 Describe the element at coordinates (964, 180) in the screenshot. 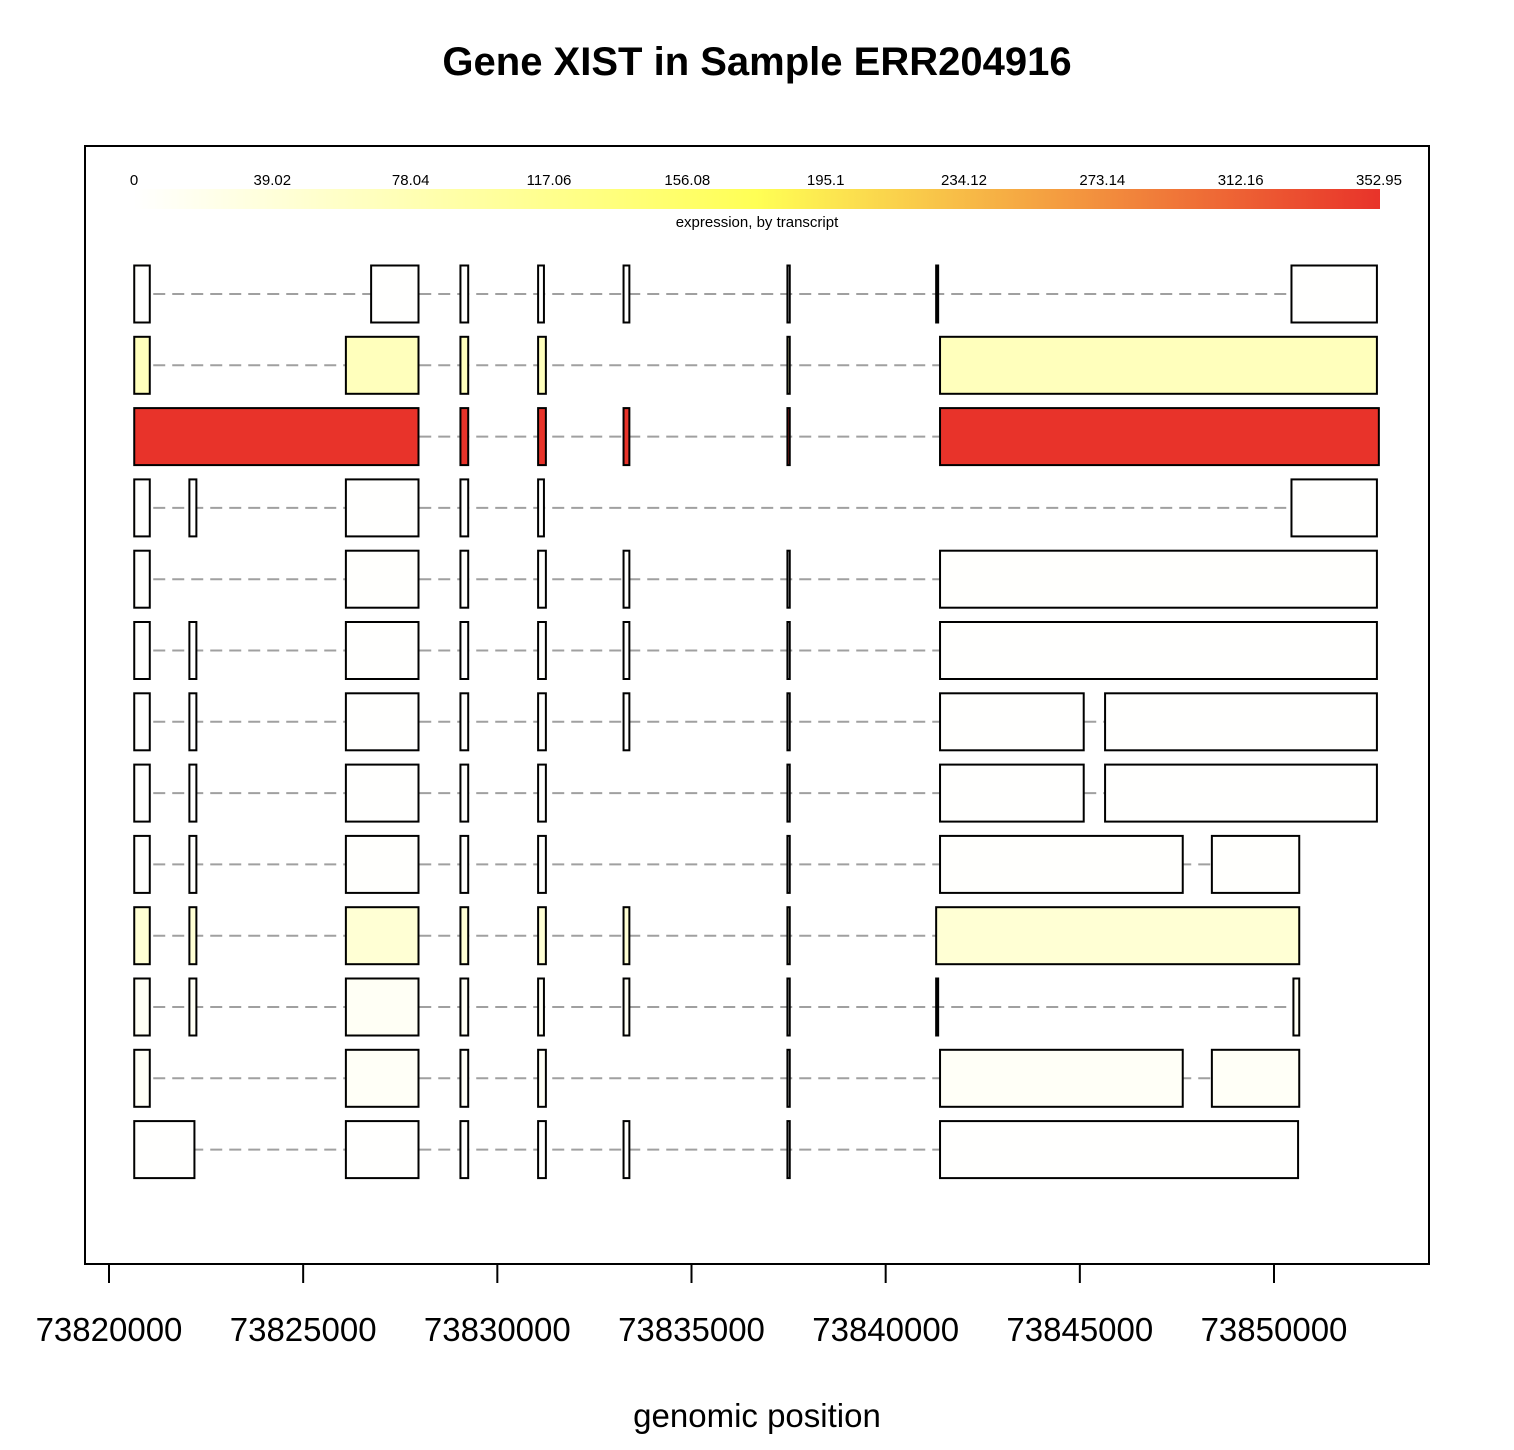

I see `colorbar-tick-label: 234.12` at that location.